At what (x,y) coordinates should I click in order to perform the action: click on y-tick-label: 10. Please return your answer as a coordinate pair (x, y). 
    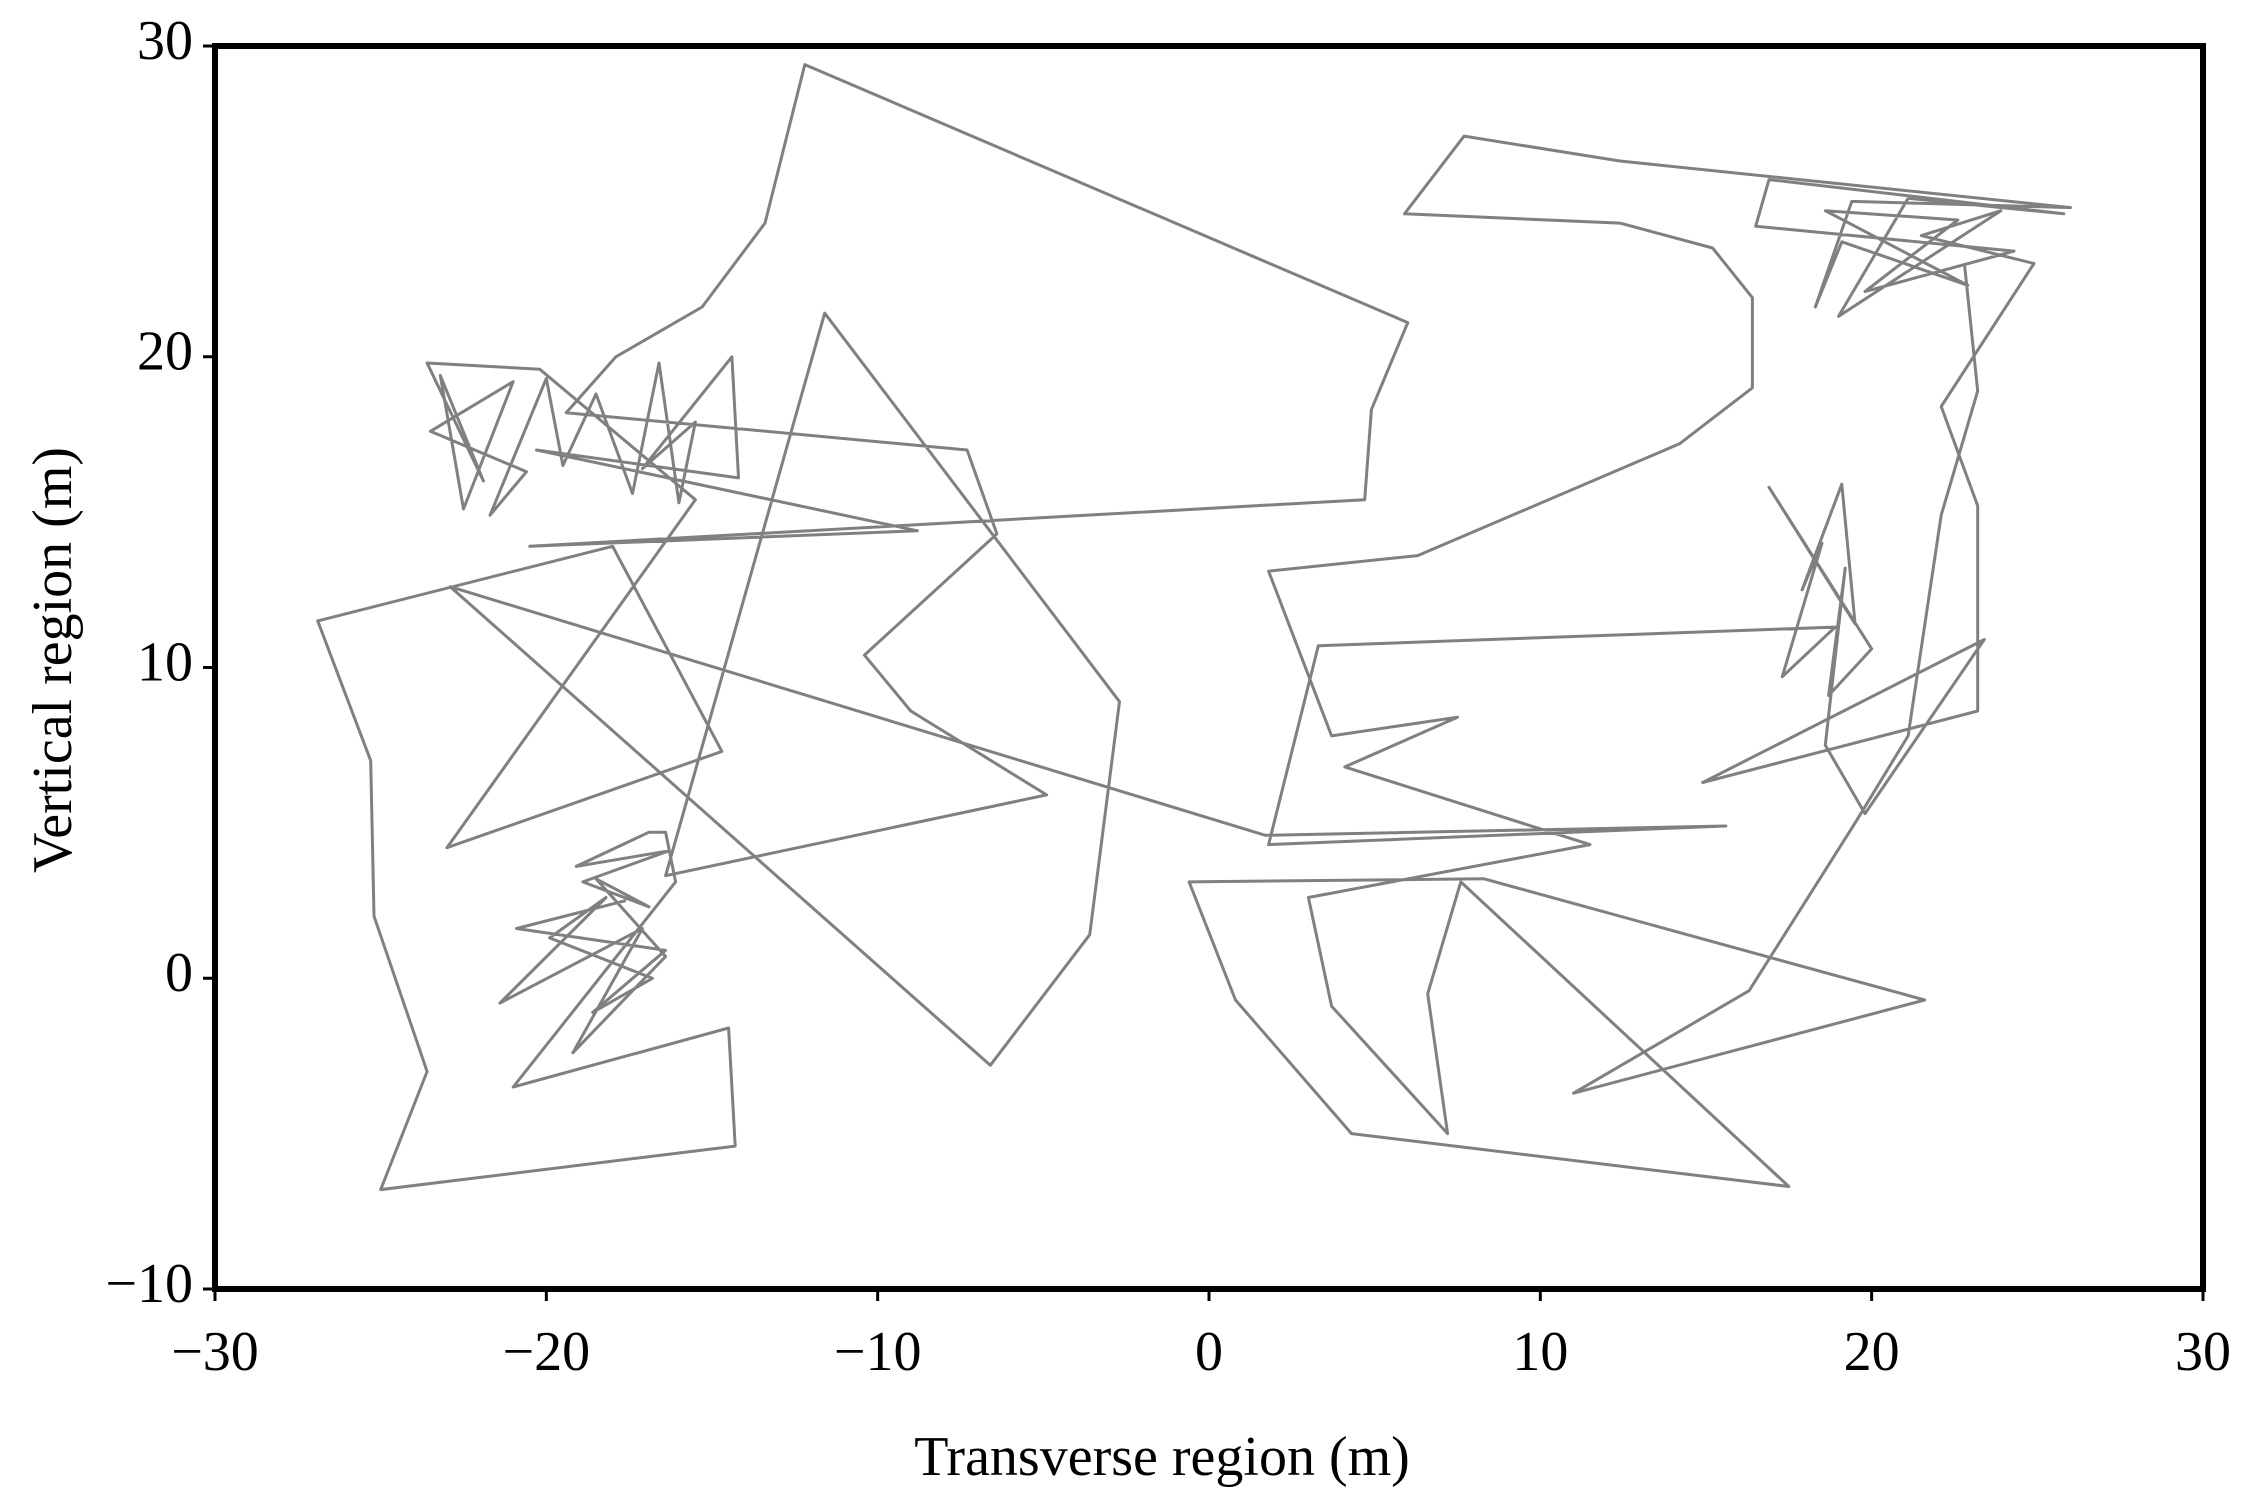
    Looking at the image, I should click on (165, 662).